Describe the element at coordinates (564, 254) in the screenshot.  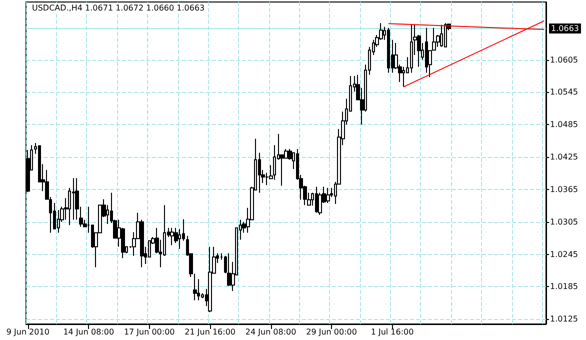
I see `y-tick-label: 1.0245` at that location.